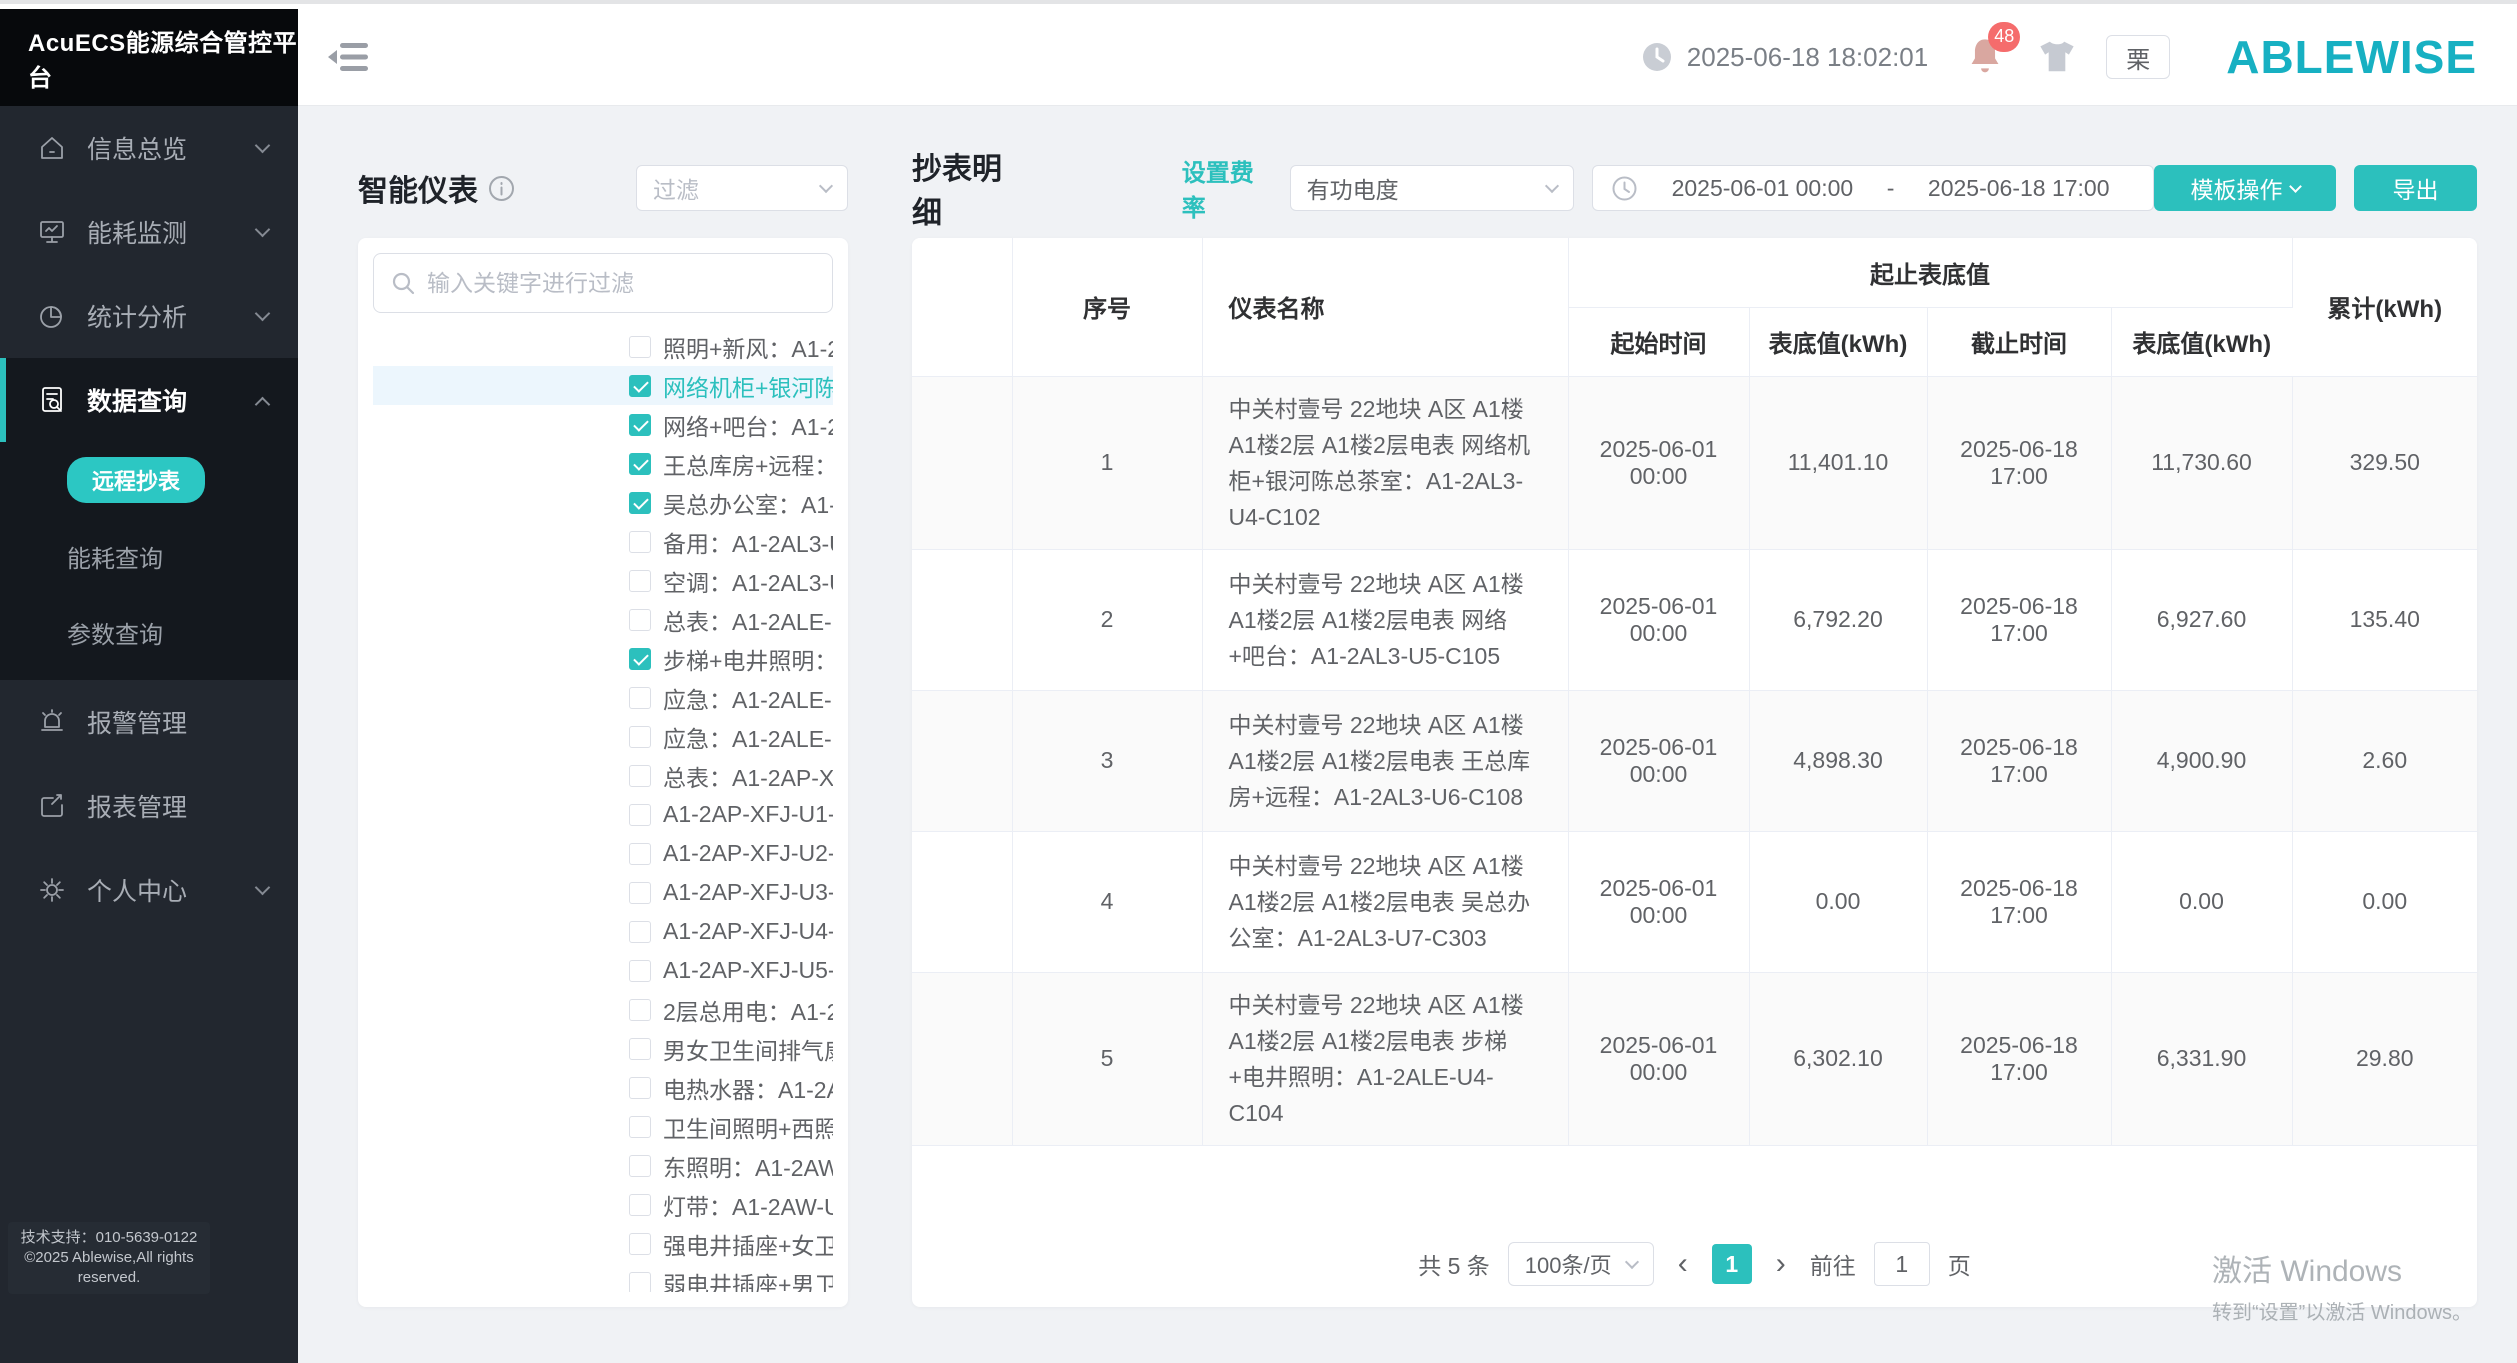  Describe the element at coordinates (603, 1087) in the screenshot. I see `meter-tree-node: 电热水器：A1-2AW-U` at that location.